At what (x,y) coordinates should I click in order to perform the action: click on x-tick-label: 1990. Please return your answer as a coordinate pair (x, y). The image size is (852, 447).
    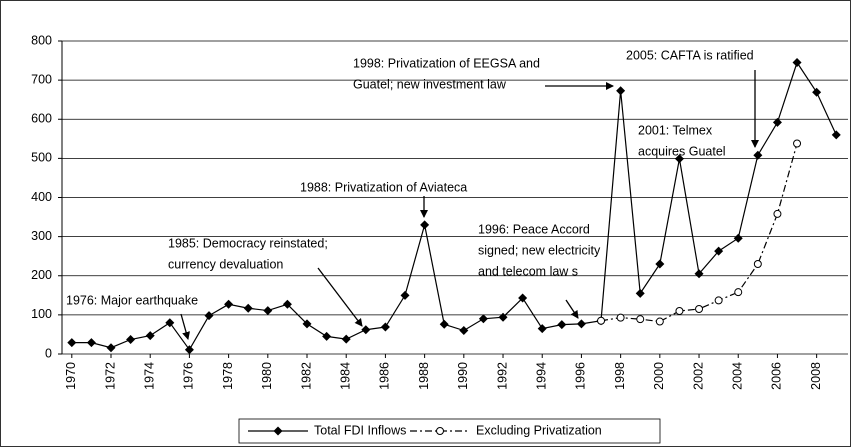
    Looking at the image, I should click on (463, 376).